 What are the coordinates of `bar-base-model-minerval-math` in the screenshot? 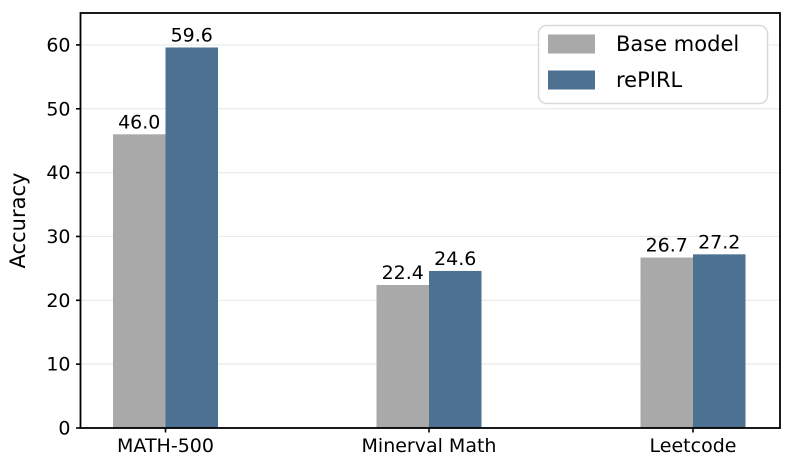 It's located at (402, 356).